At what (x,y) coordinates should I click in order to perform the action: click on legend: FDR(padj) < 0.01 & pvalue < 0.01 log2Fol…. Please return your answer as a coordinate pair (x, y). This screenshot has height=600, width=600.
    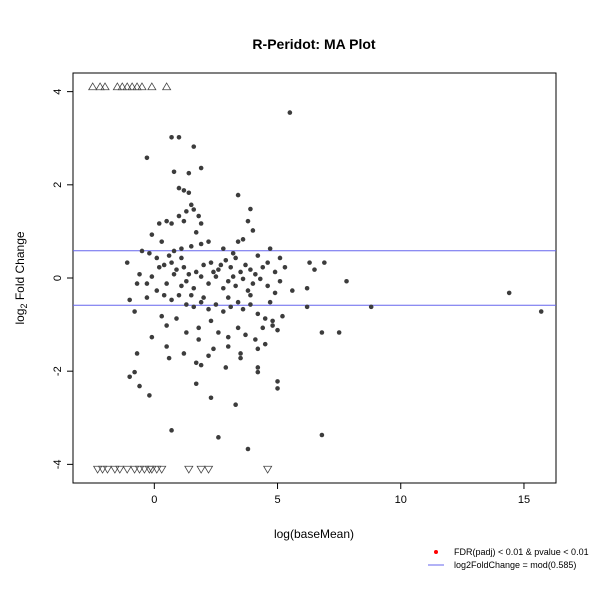
    Looking at the image, I should click on (508, 558).